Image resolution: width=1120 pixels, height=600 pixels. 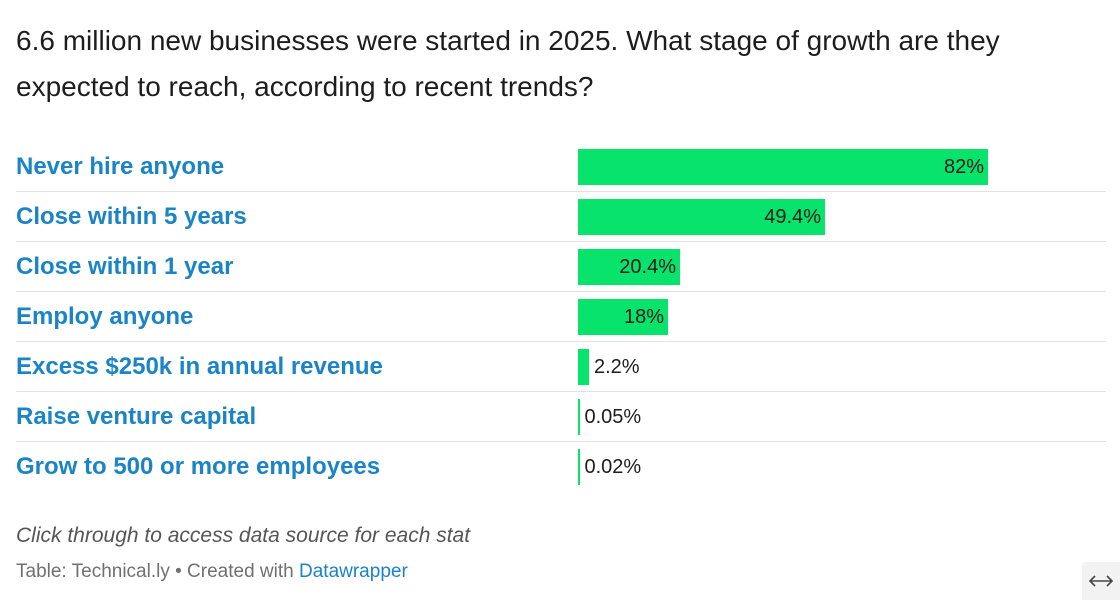 I want to click on row-label-link: Close within 1 year, so click(x=125, y=266).